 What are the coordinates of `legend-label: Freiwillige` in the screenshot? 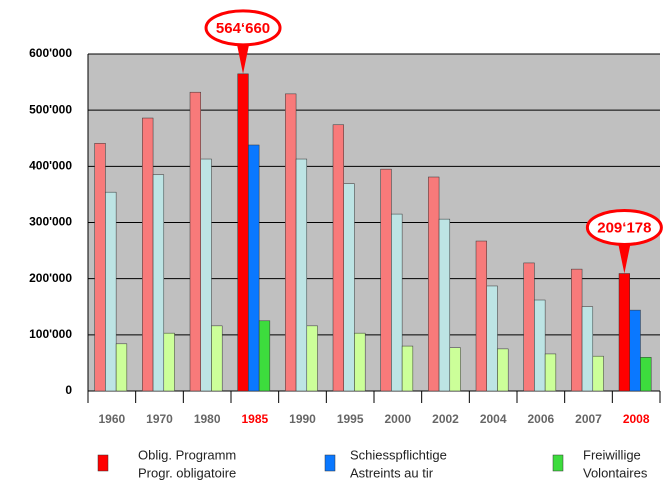 It's located at (612, 454).